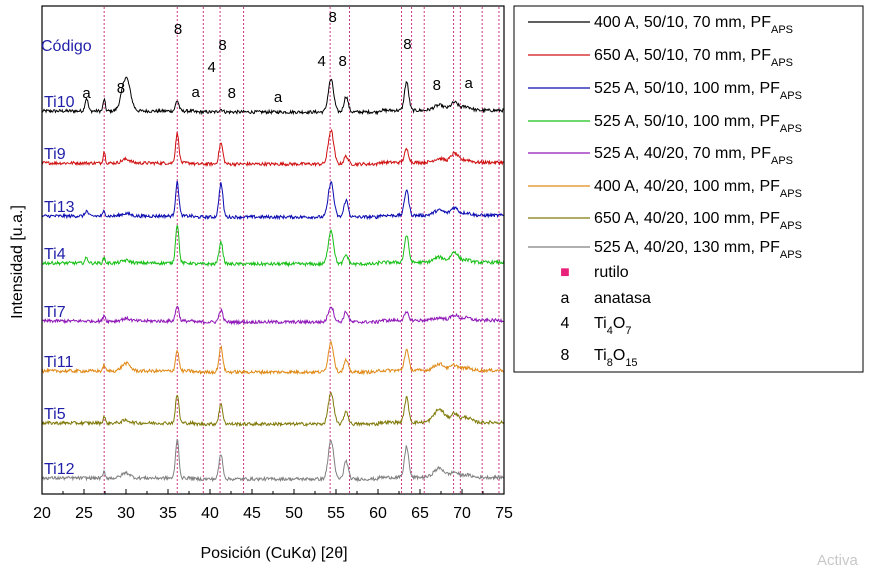 The width and height of the screenshot is (871, 569). I want to click on x-tick-label: 20, so click(42, 513).